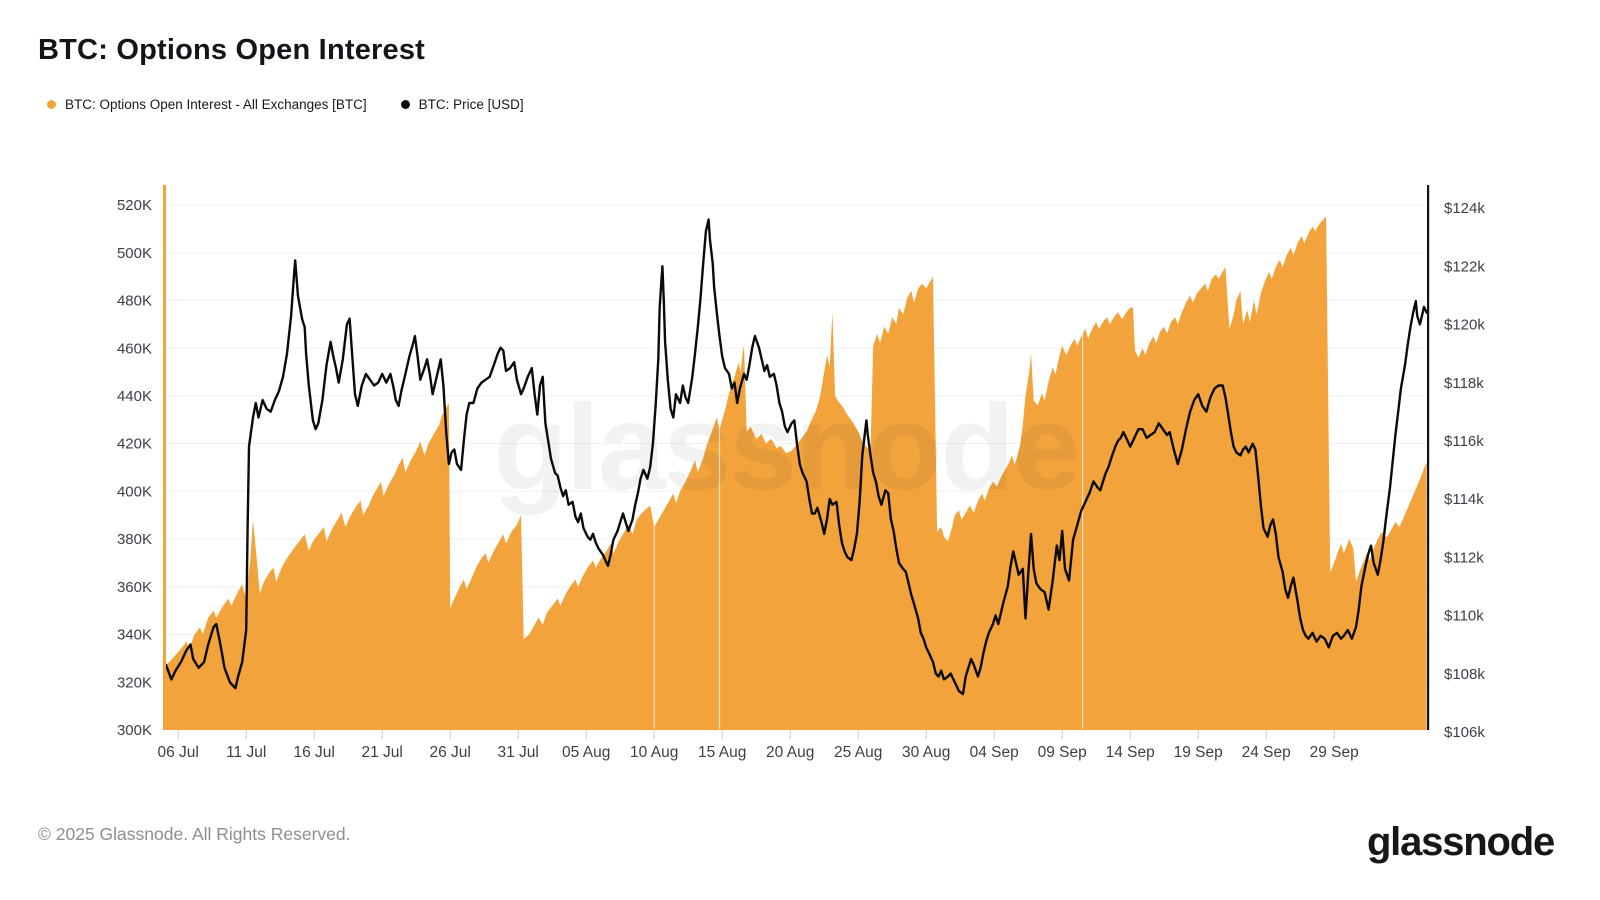 This screenshot has width=1600, height=900. What do you see at coordinates (134, 253) in the screenshot?
I see `svg-text: 500K` at bounding box center [134, 253].